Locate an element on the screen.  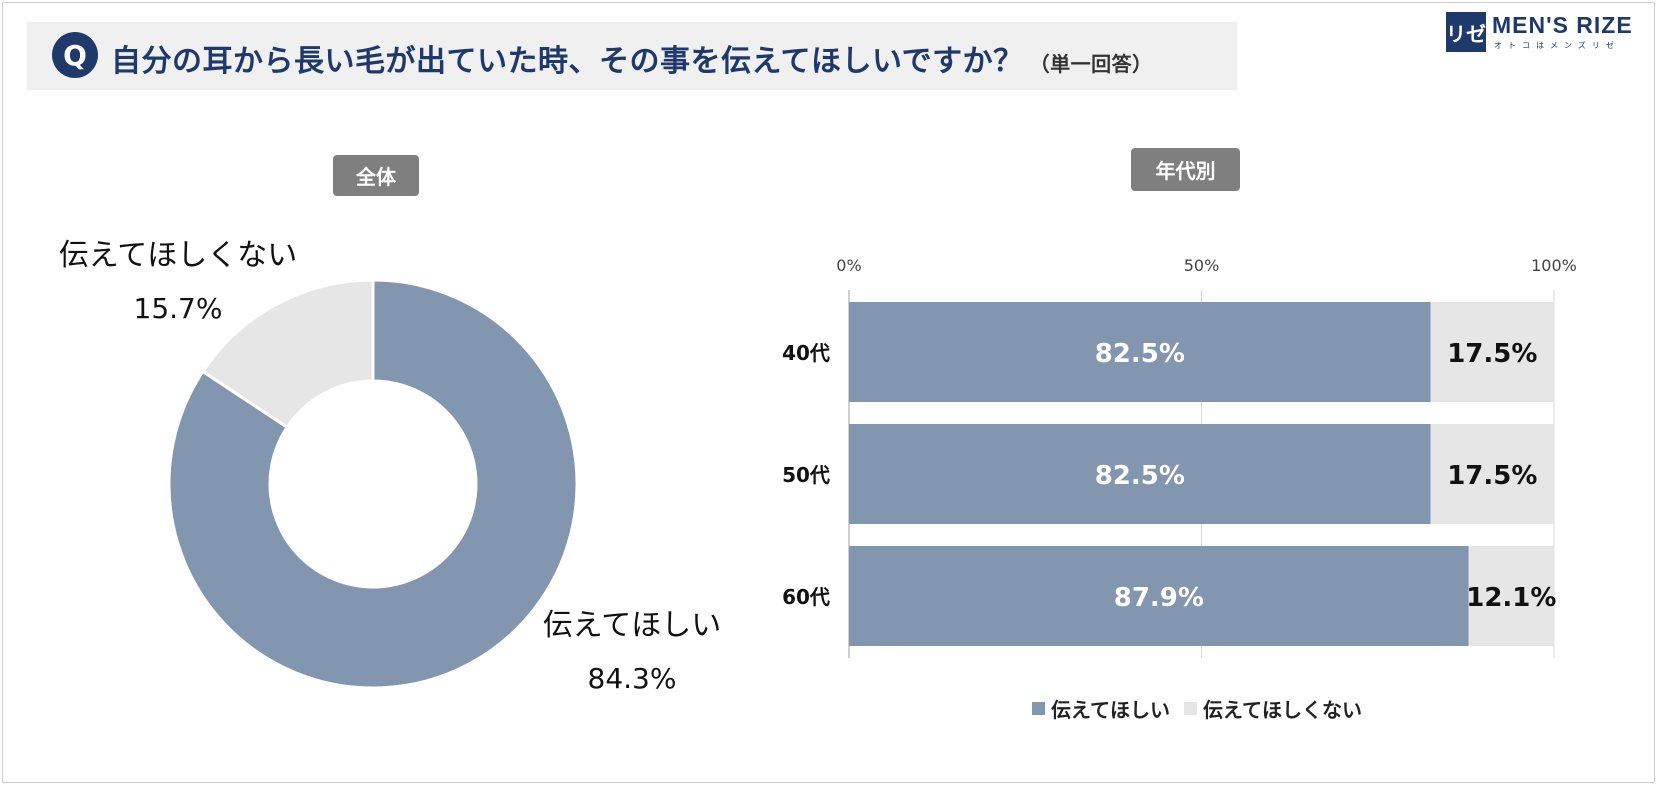
donut-value-1: 15.7% is located at coordinates (178, 308).